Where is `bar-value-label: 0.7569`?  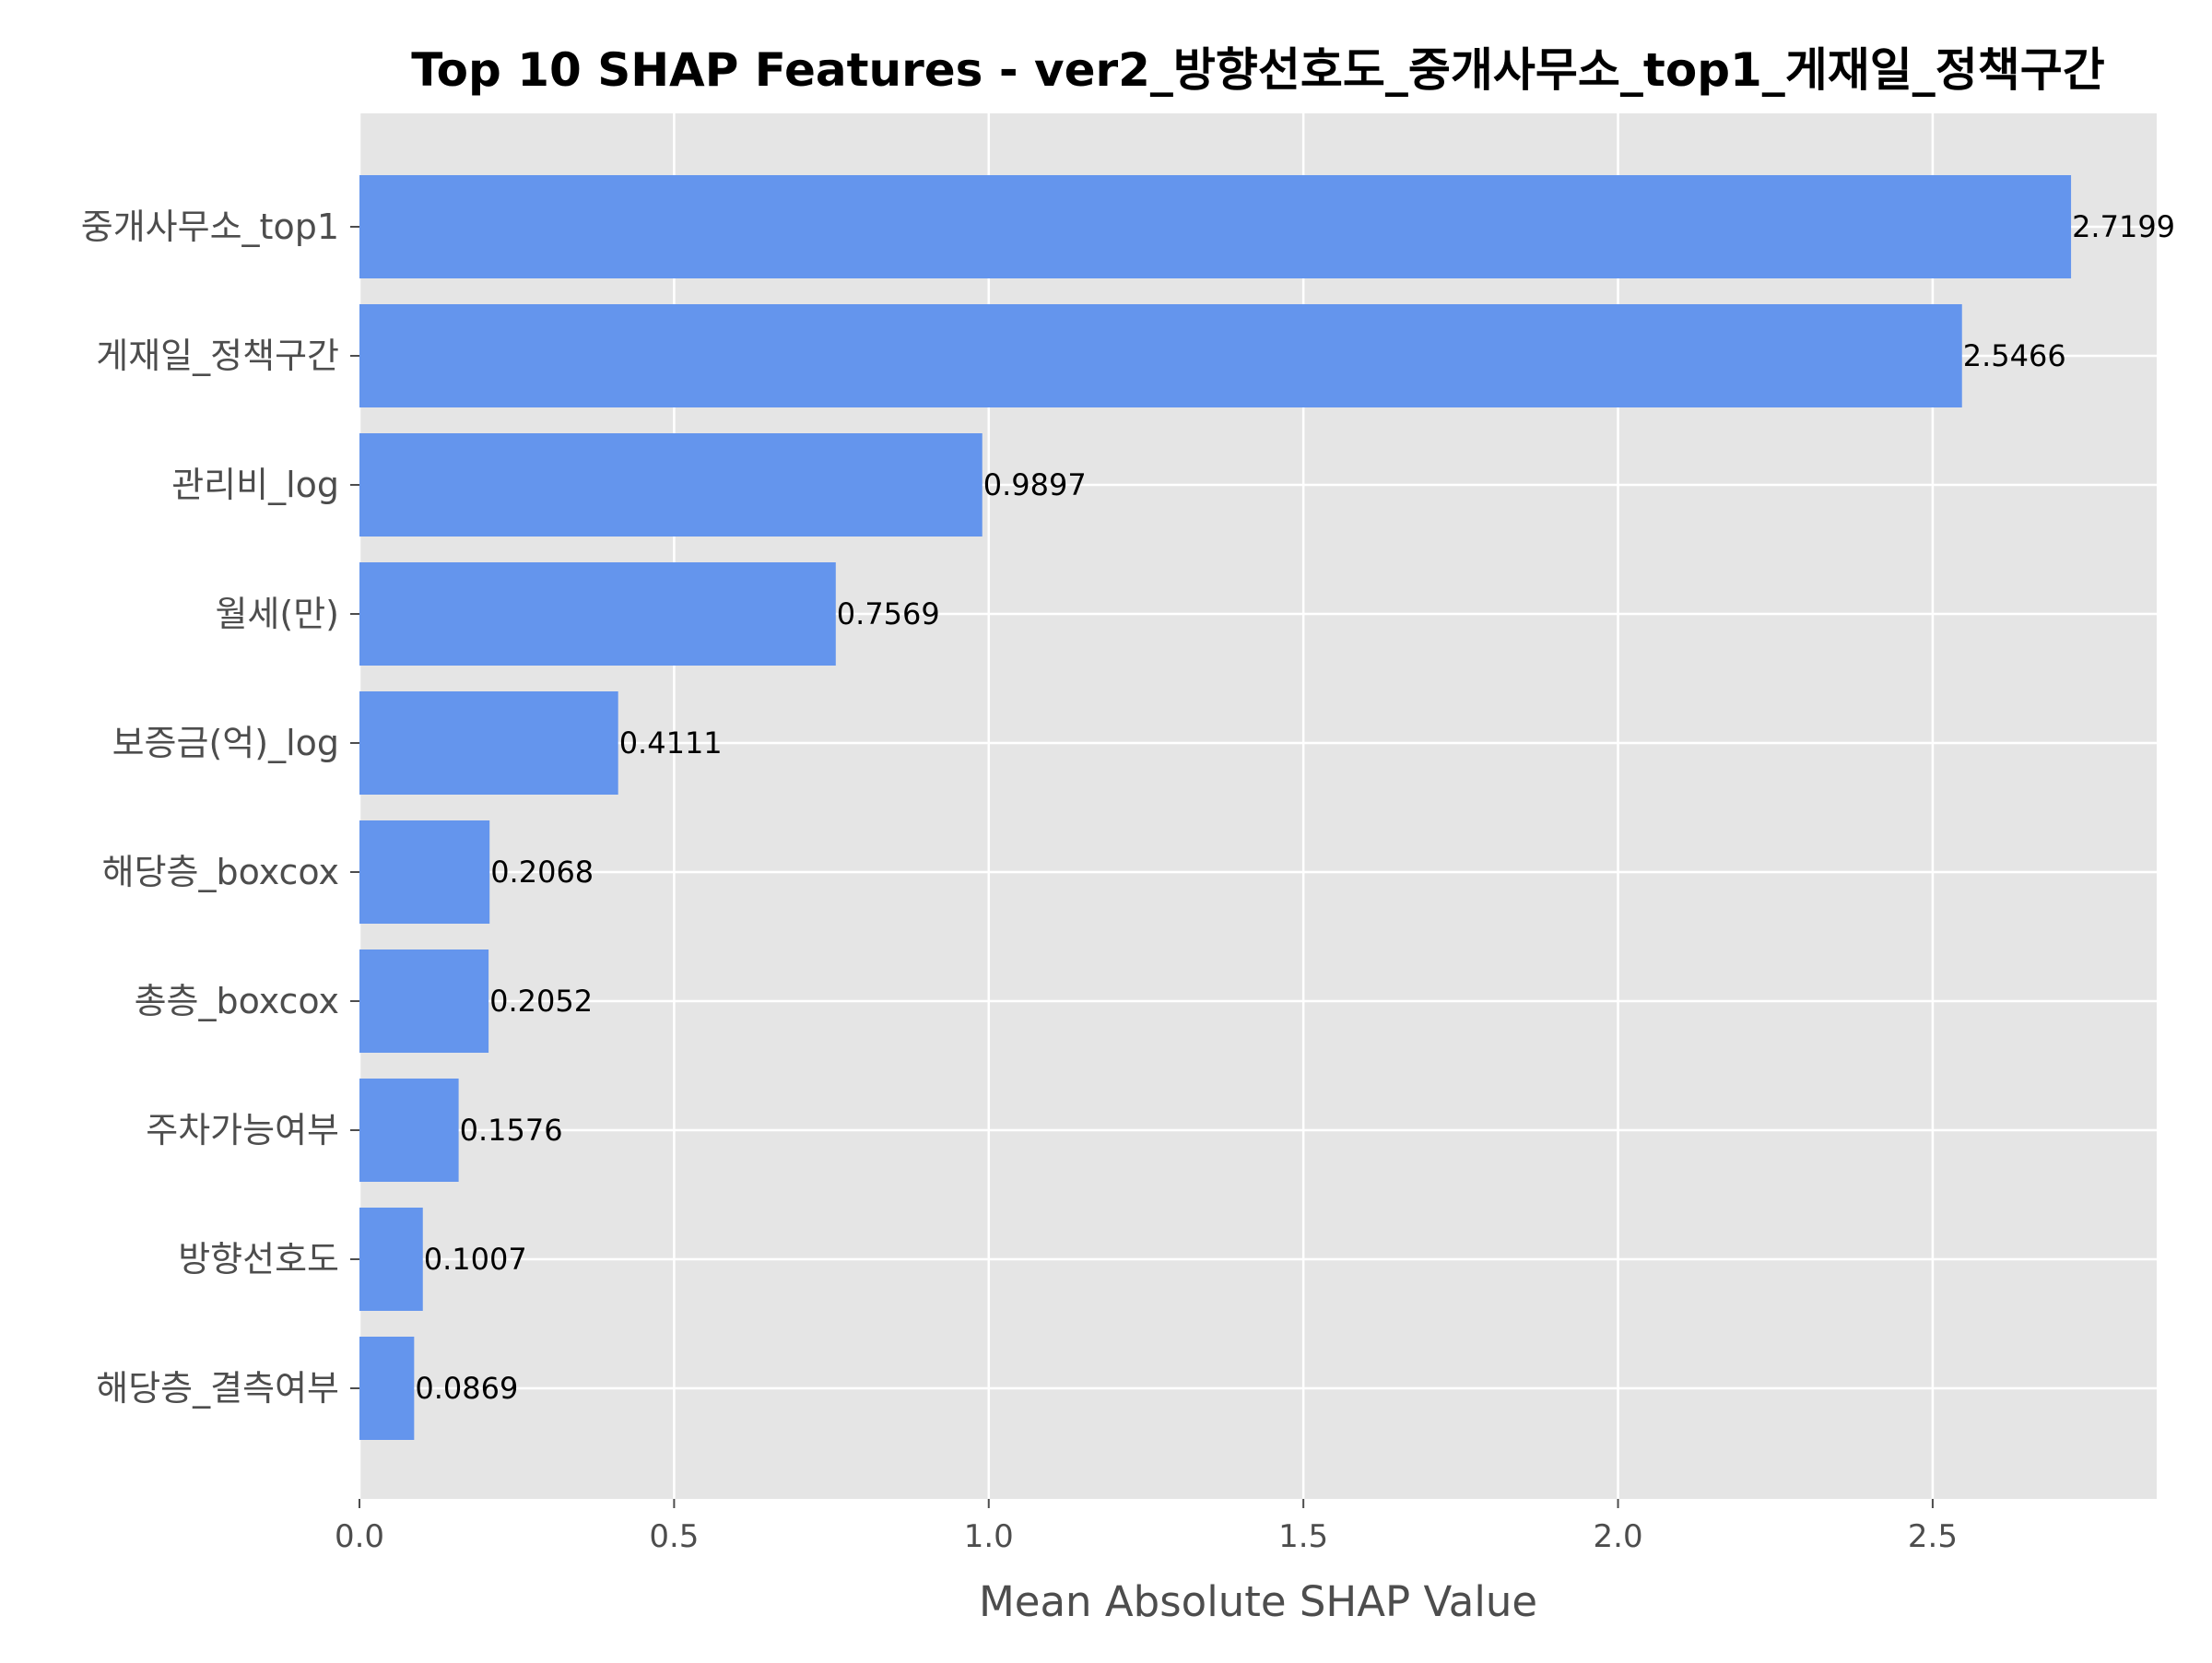
bar-value-label: 0.7569 is located at coordinates (888, 613).